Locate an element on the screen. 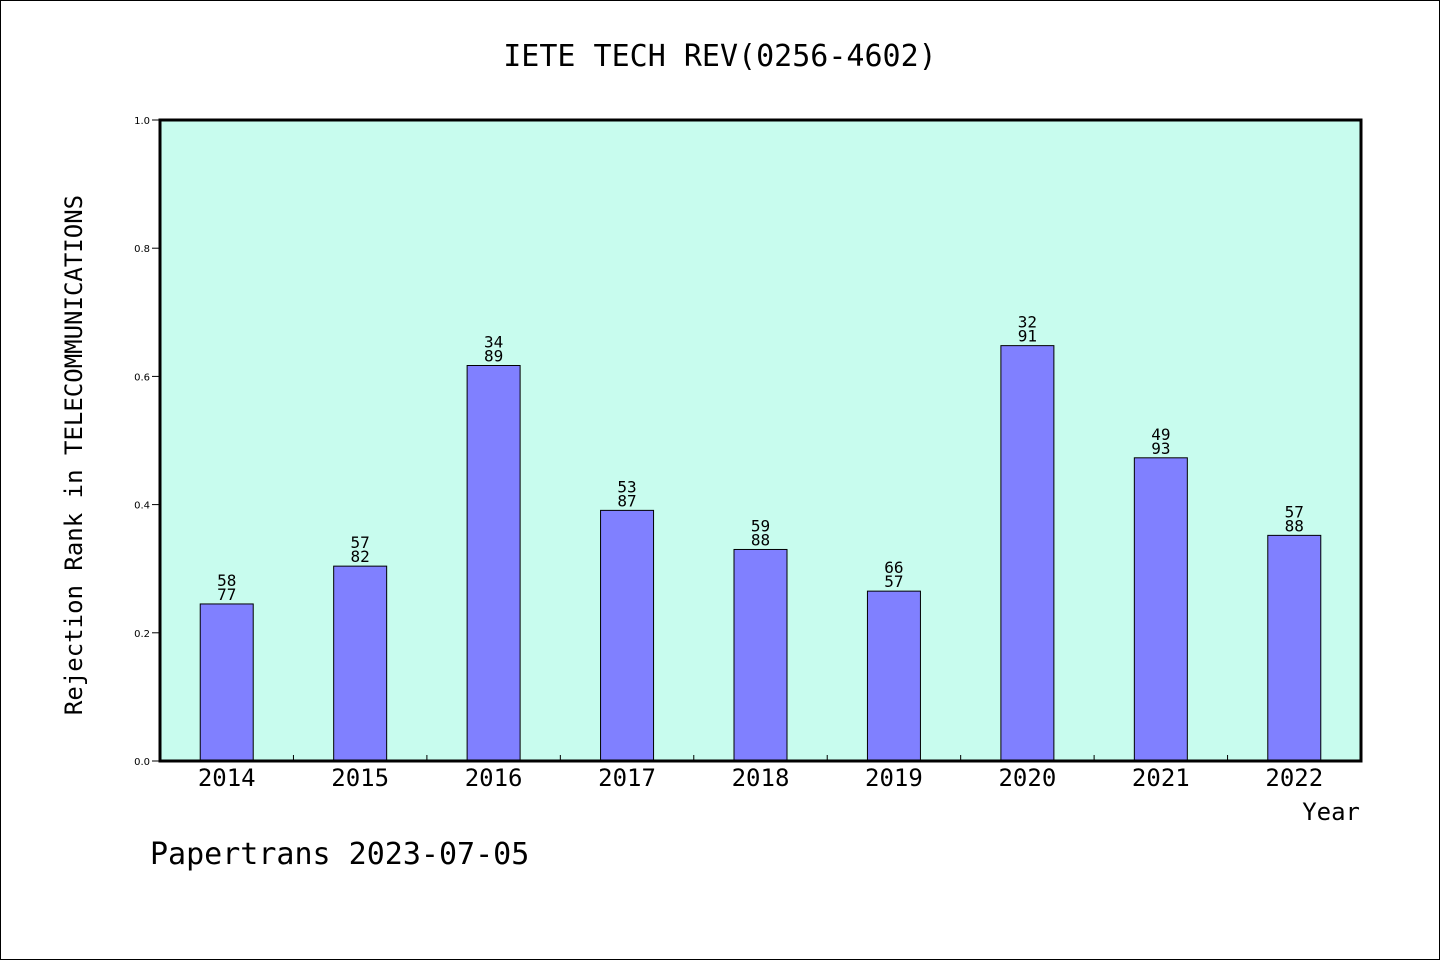  bar-data-label: 53 is located at coordinates (626, 486).